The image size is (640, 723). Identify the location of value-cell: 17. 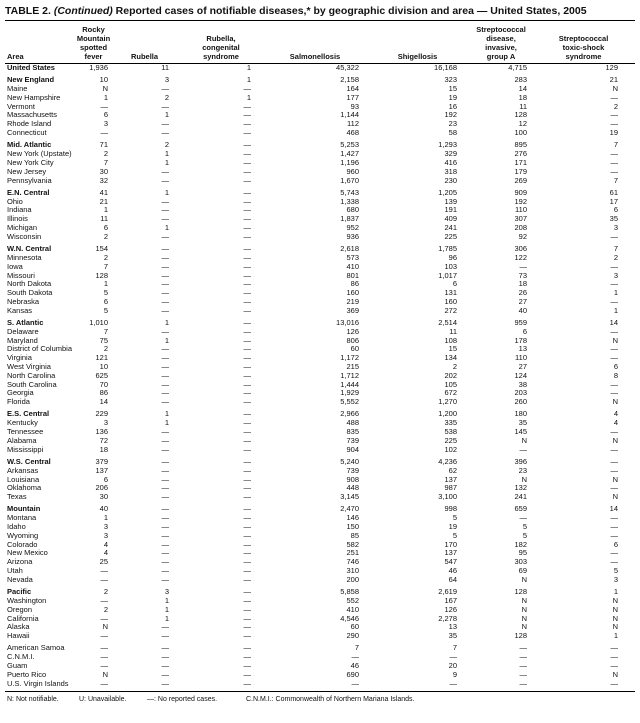
(613, 201).